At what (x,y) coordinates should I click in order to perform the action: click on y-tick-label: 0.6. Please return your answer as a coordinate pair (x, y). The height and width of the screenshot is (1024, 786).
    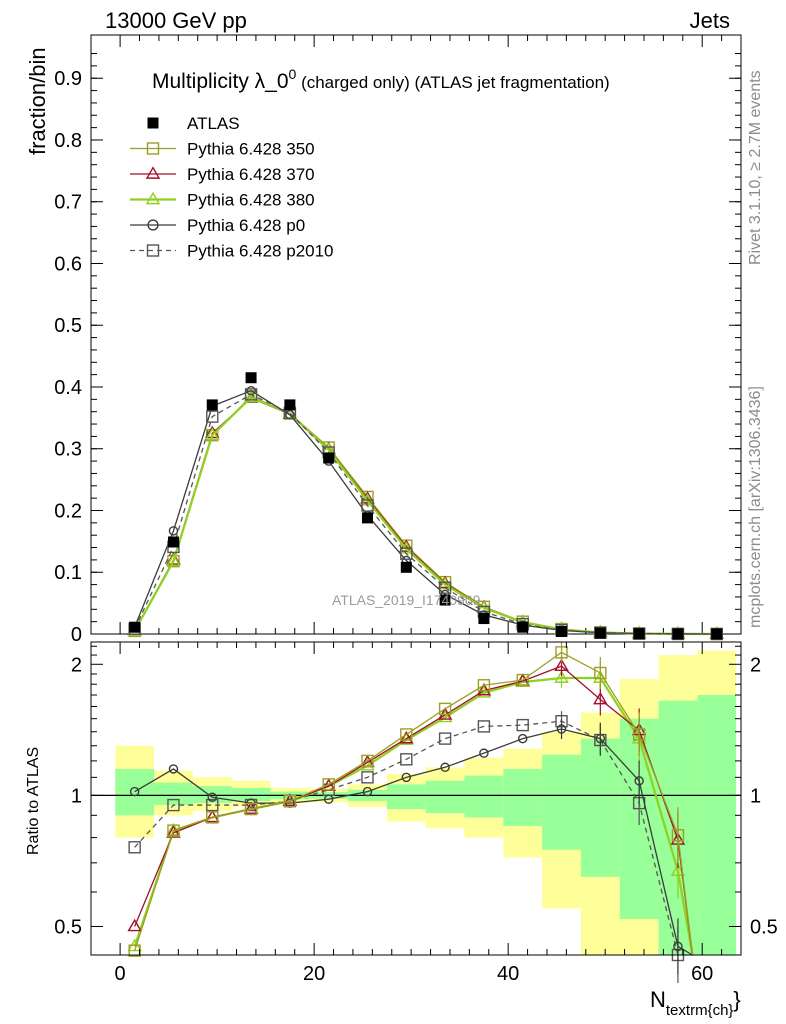
    Looking at the image, I should click on (68, 264).